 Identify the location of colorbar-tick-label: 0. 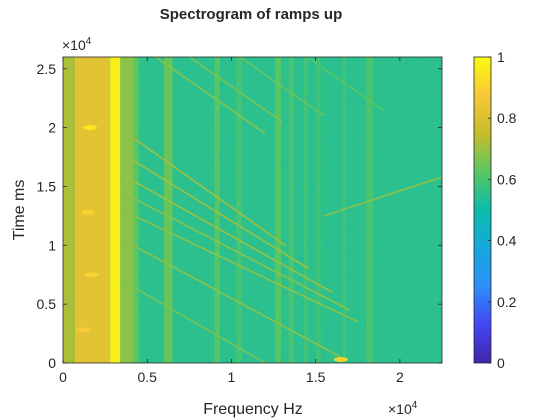
(501, 363).